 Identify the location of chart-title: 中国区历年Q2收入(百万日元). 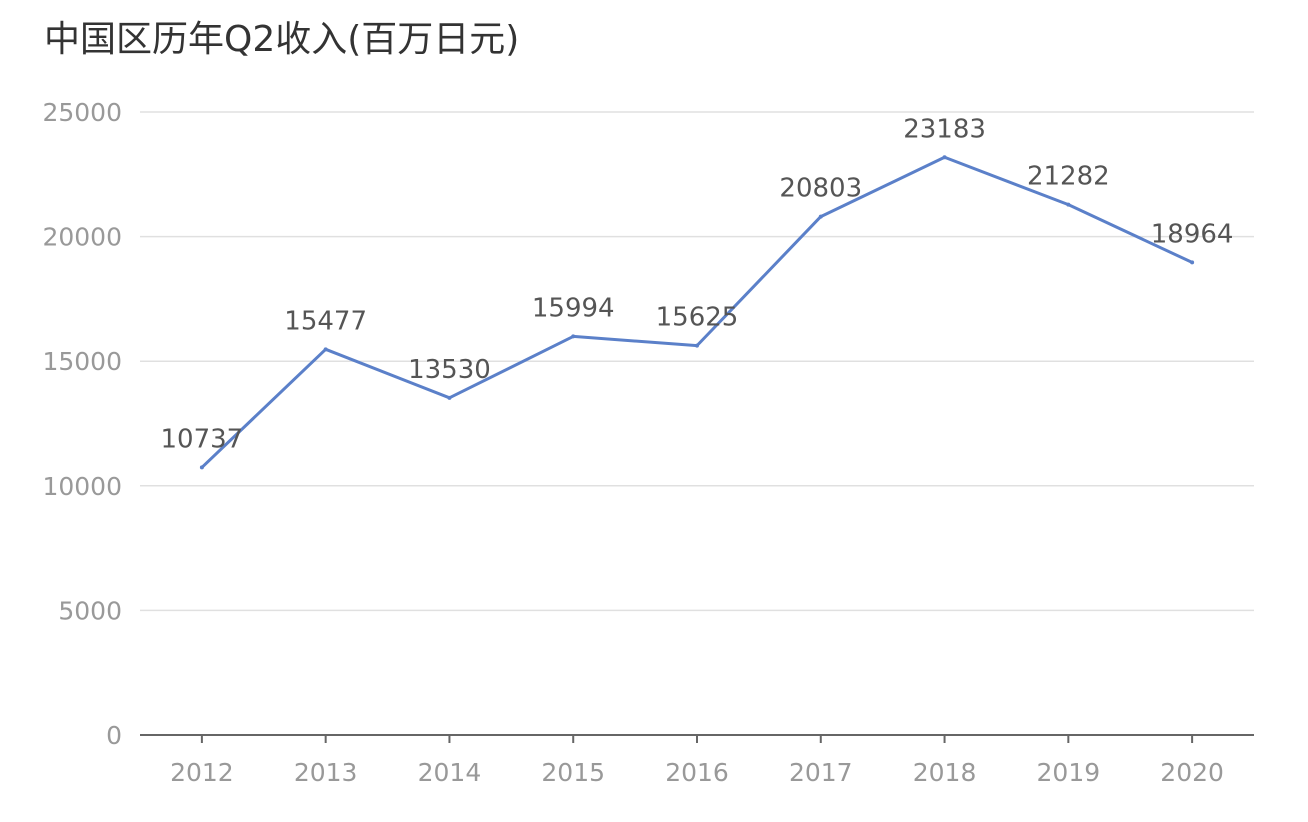
(282, 39).